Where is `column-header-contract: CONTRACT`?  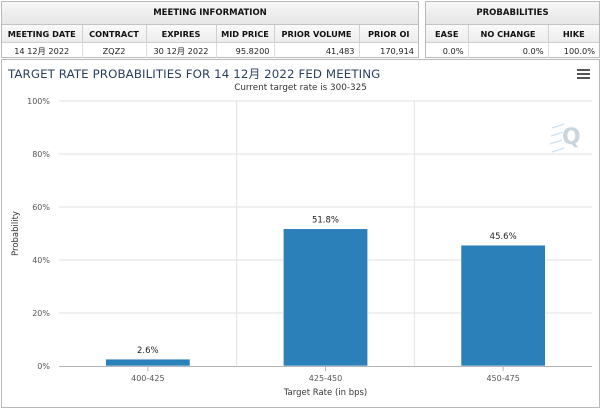 column-header-contract: CONTRACT is located at coordinates (114, 34).